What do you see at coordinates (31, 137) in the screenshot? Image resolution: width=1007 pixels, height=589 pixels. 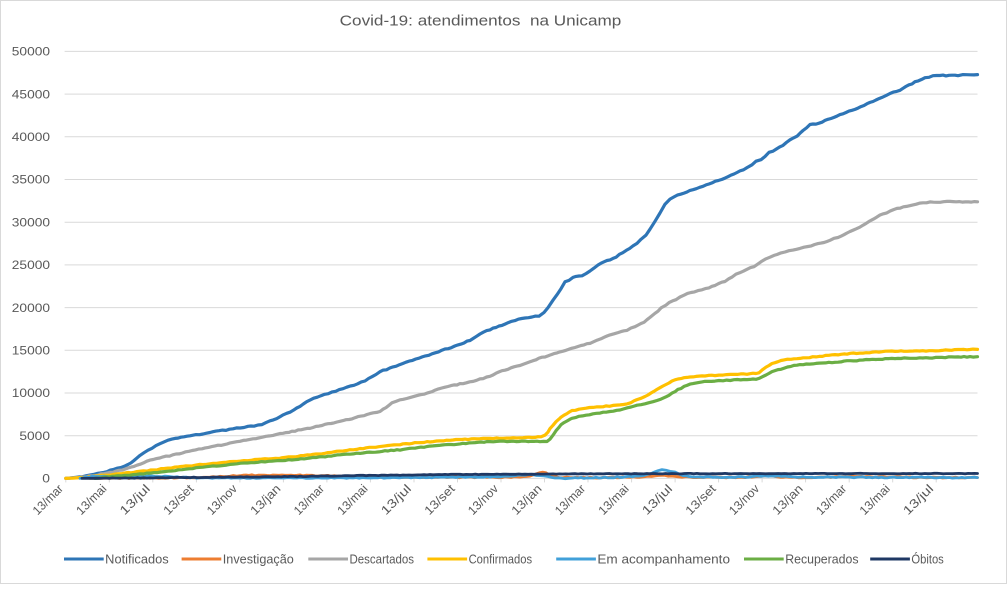 I see `svg-text: 40000` at bounding box center [31, 137].